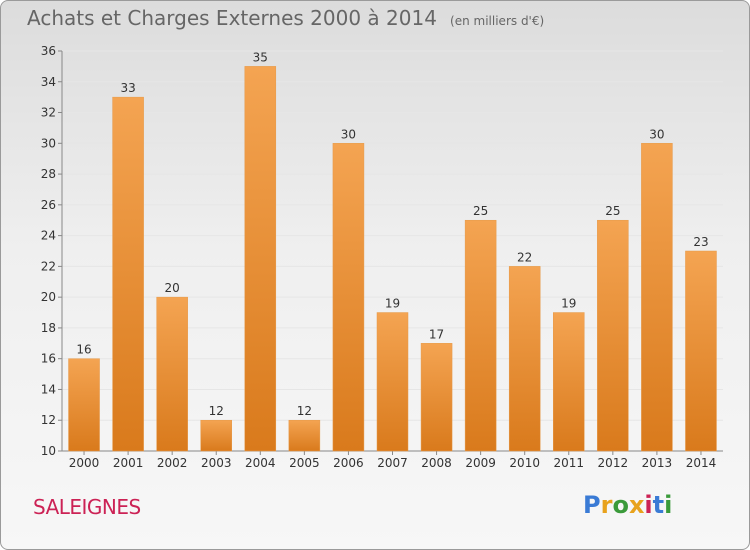 This screenshot has height=550, width=750. What do you see at coordinates (48, 113) in the screenshot?
I see `y-tick-label: 32` at bounding box center [48, 113].